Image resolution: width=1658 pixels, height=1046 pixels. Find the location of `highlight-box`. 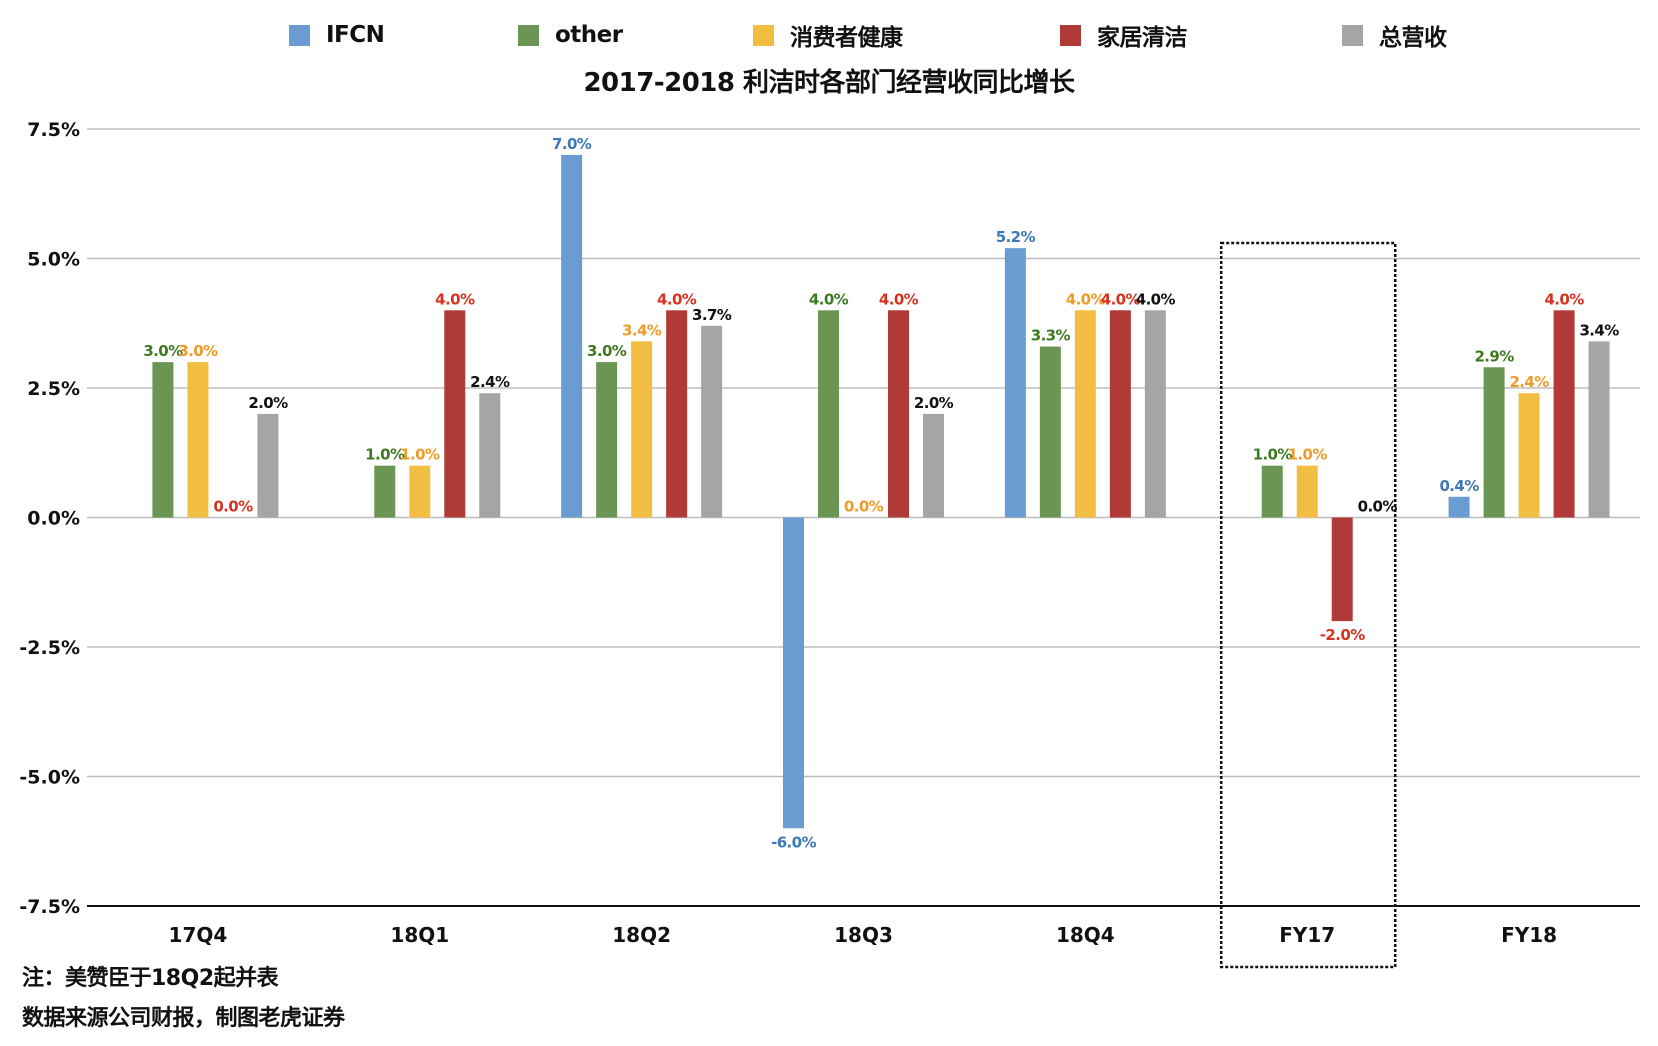

highlight-box is located at coordinates (1308, 605).